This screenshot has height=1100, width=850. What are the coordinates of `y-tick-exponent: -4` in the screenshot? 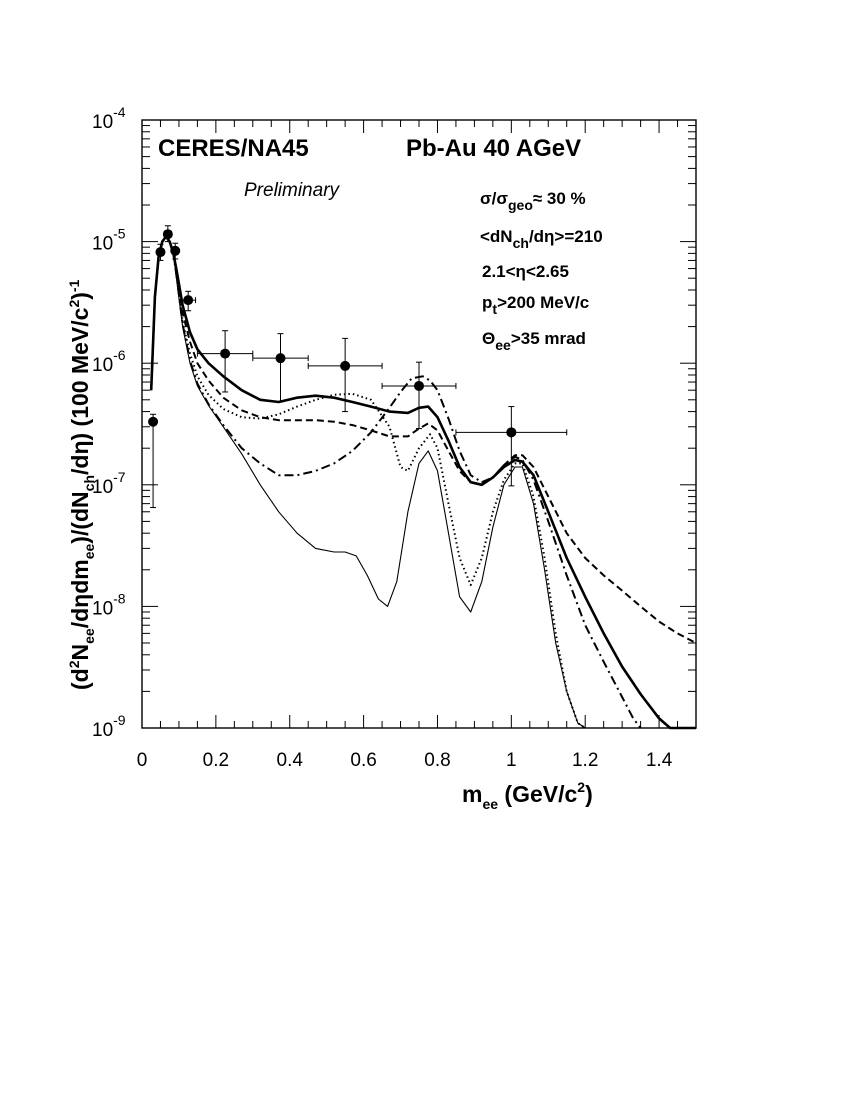 It's located at (119, 112).